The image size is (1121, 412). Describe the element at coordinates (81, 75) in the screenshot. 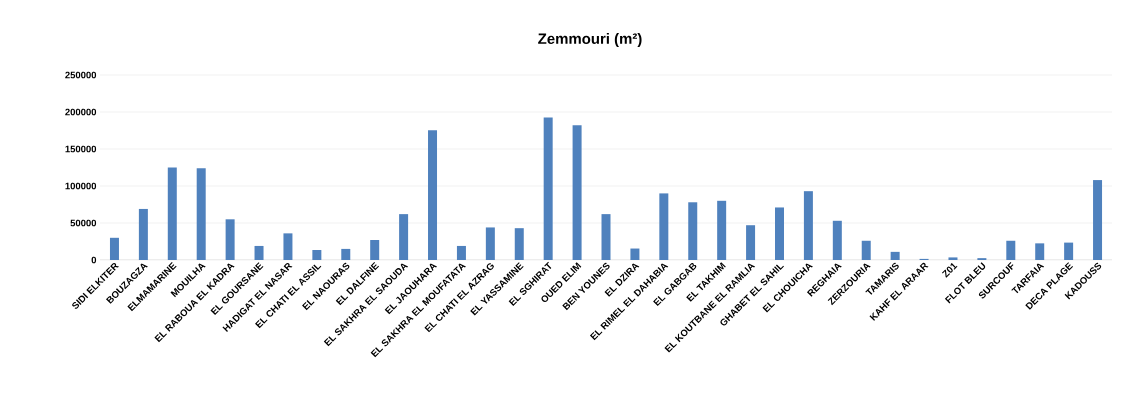

I see `y-tick-label: 250000` at that location.